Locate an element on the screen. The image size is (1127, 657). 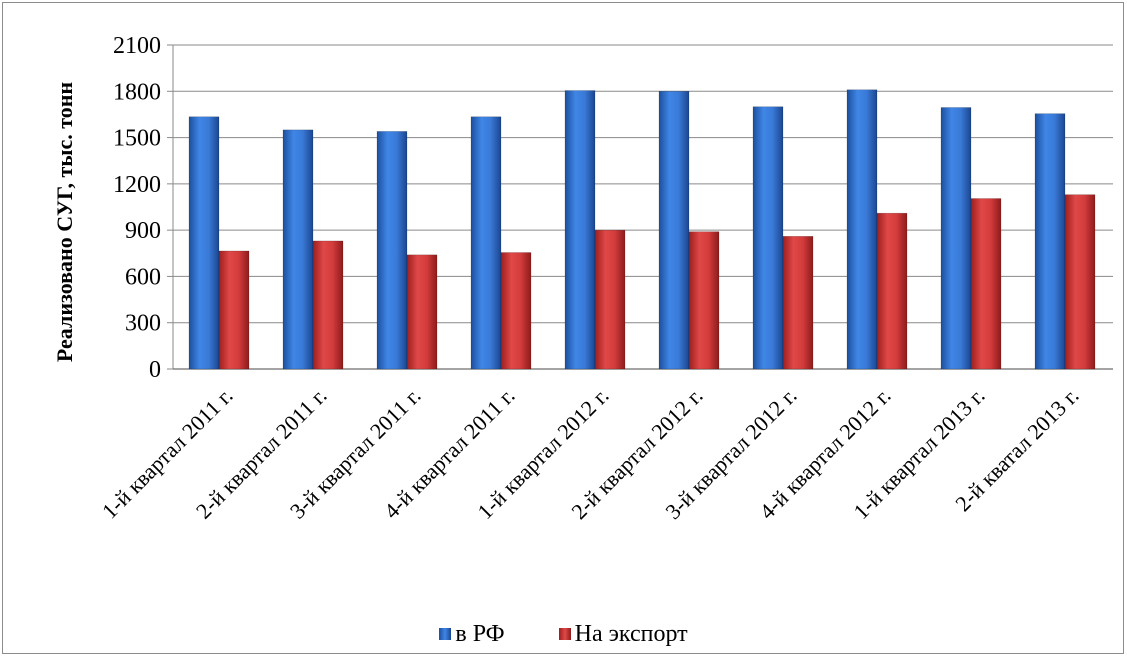
legend-label-rf: в РФ is located at coordinates (480, 633).